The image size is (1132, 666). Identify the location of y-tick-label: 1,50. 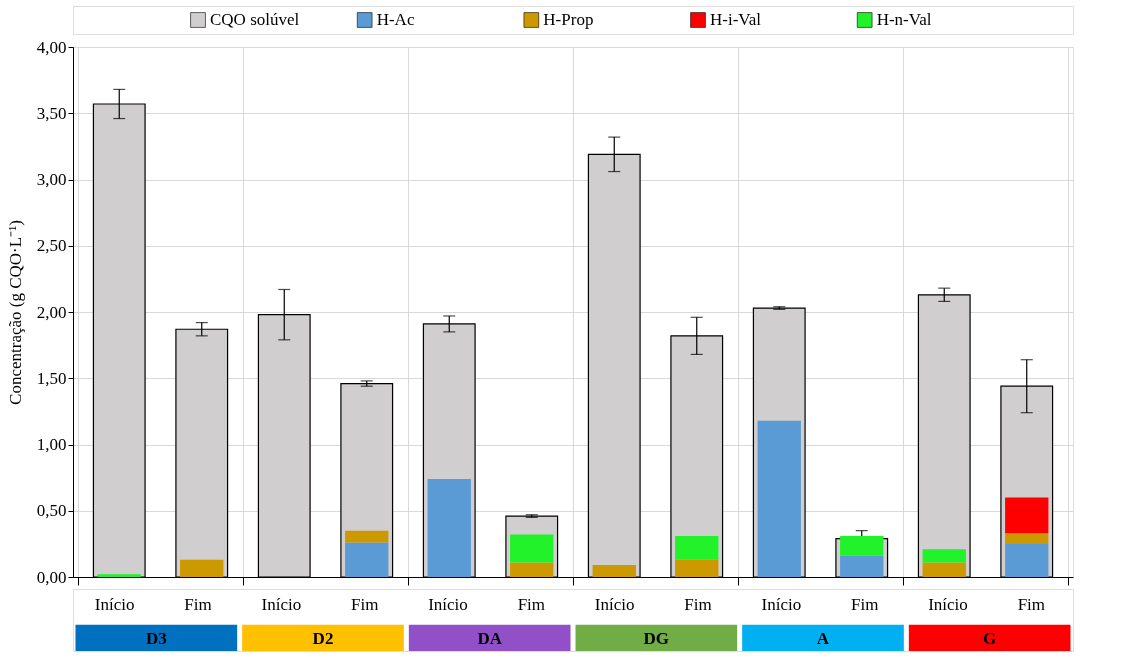
(51, 378).